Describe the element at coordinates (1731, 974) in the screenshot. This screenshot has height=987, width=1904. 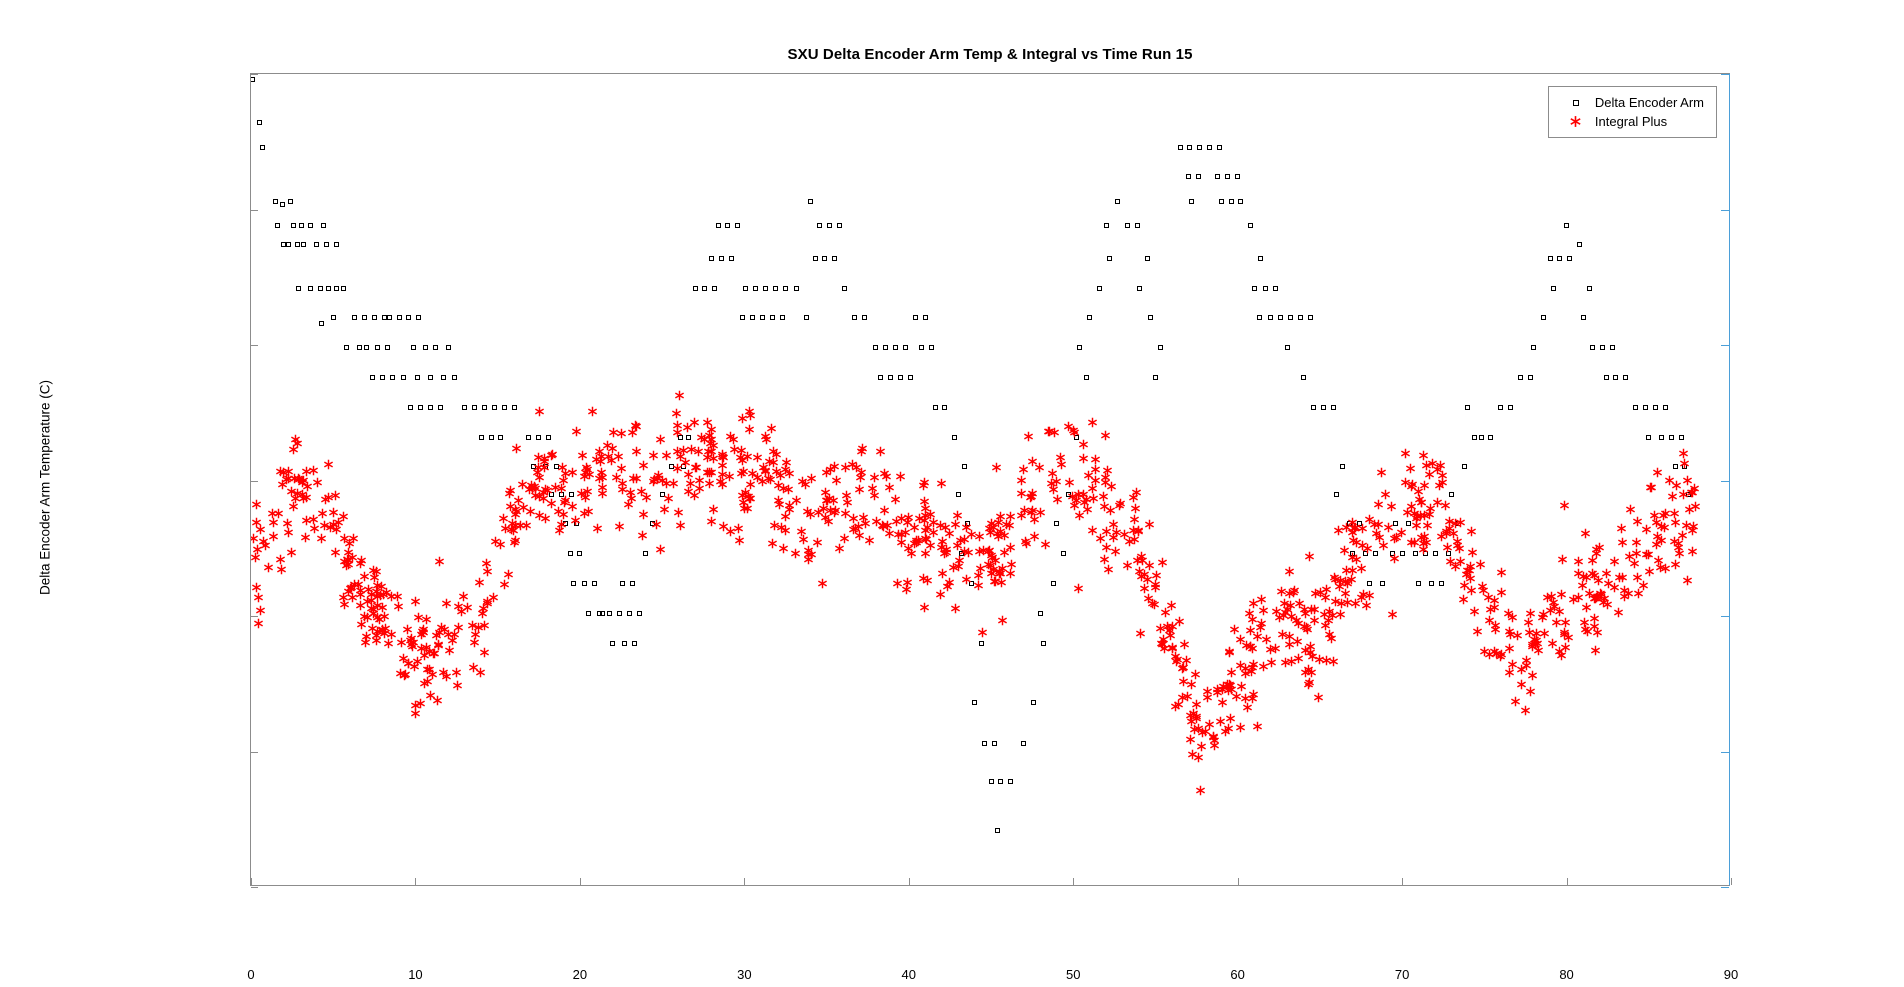
I see `x-axis-tick-label: 90` at that location.